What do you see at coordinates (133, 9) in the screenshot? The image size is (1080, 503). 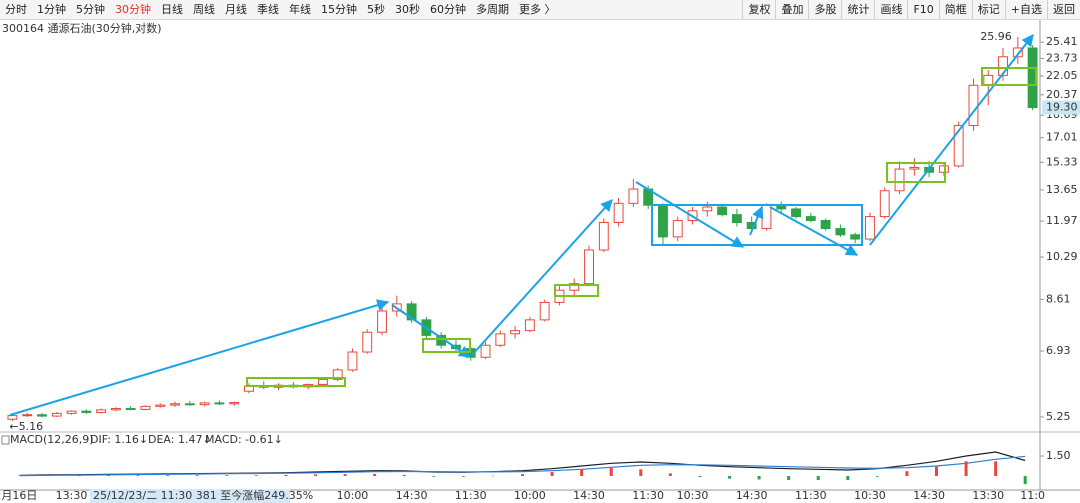 I see `period-tab: 30分钟` at bounding box center [133, 9].